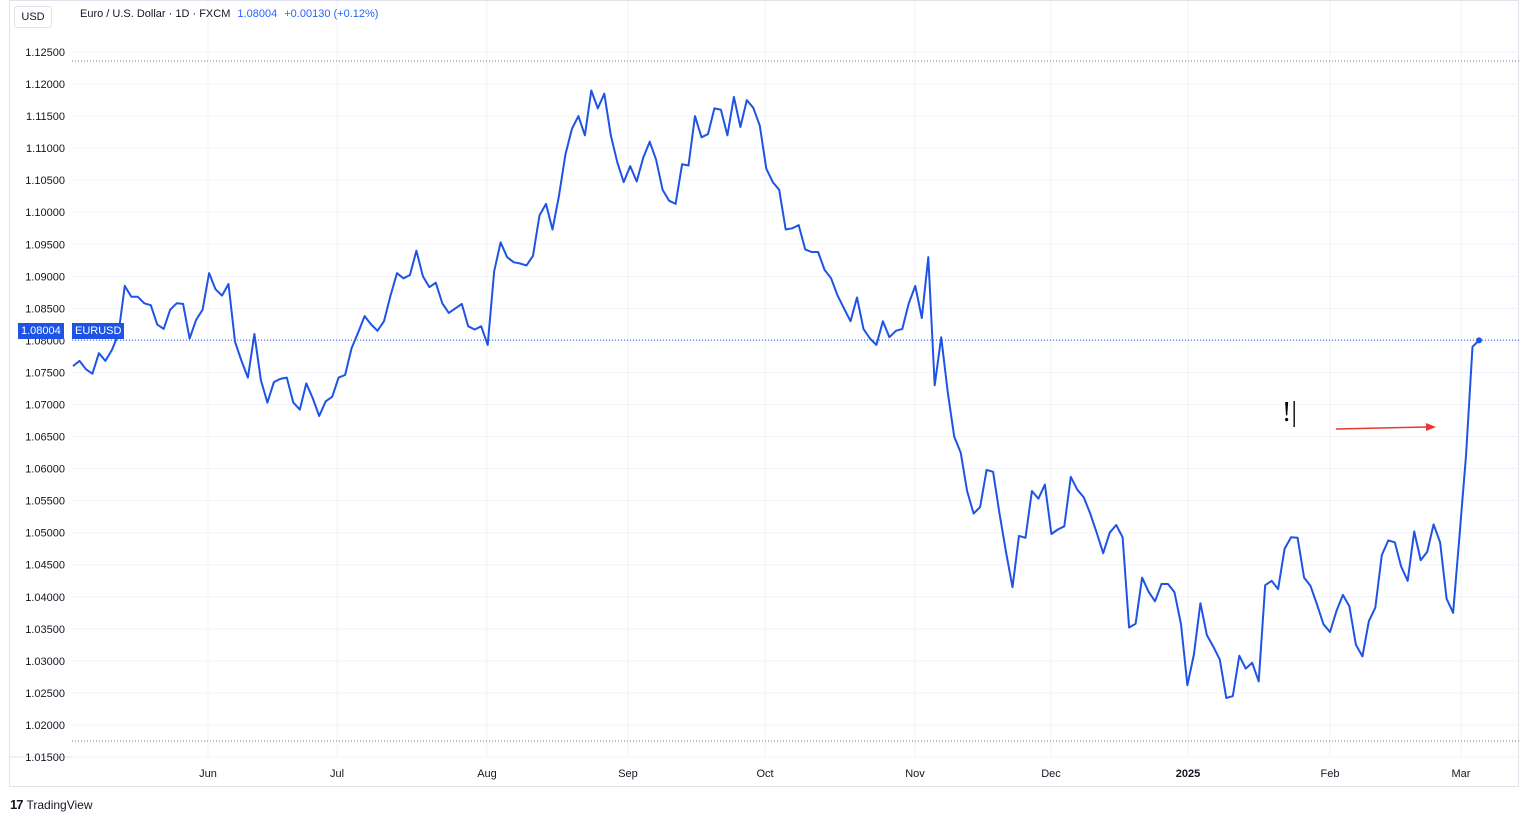  What do you see at coordinates (98, 331) in the screenshot?
I see `ticker-tag: EURUSD` at bounding box center [98, 331].